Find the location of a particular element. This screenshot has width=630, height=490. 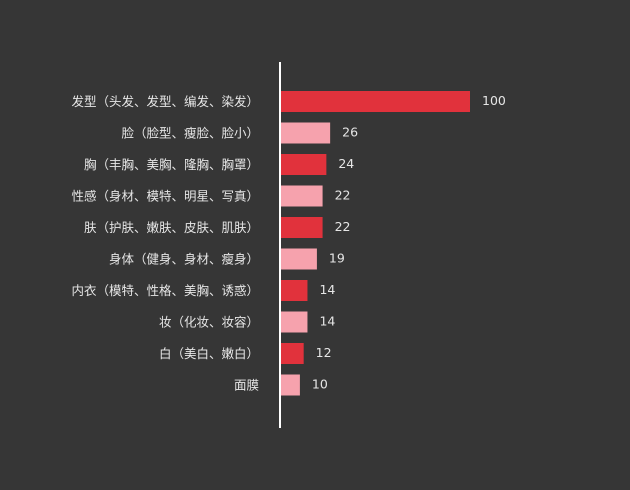

value-label-8: 12 is located at coordinates (324, 352).